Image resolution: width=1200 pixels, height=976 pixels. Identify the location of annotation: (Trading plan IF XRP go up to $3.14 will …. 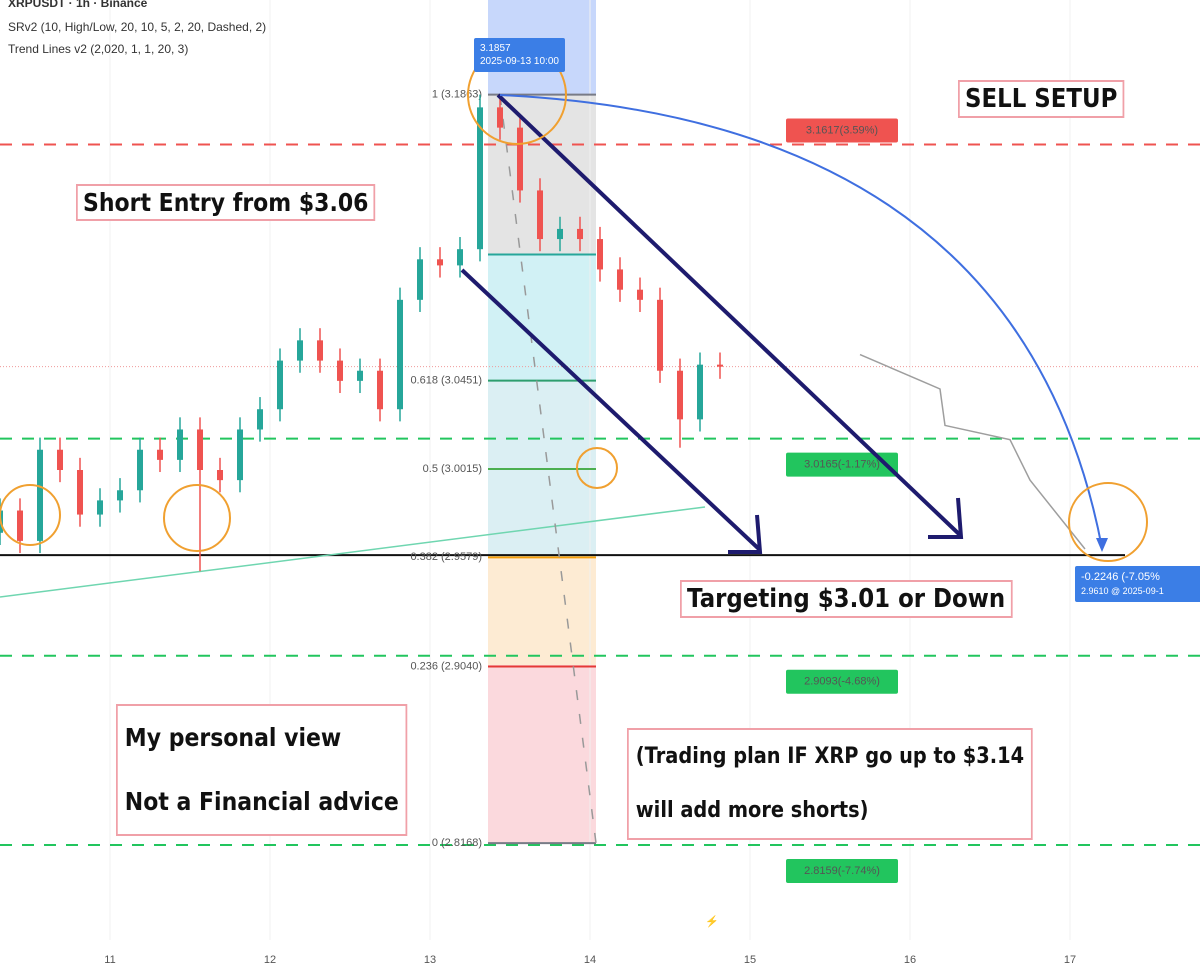
(830, 784).